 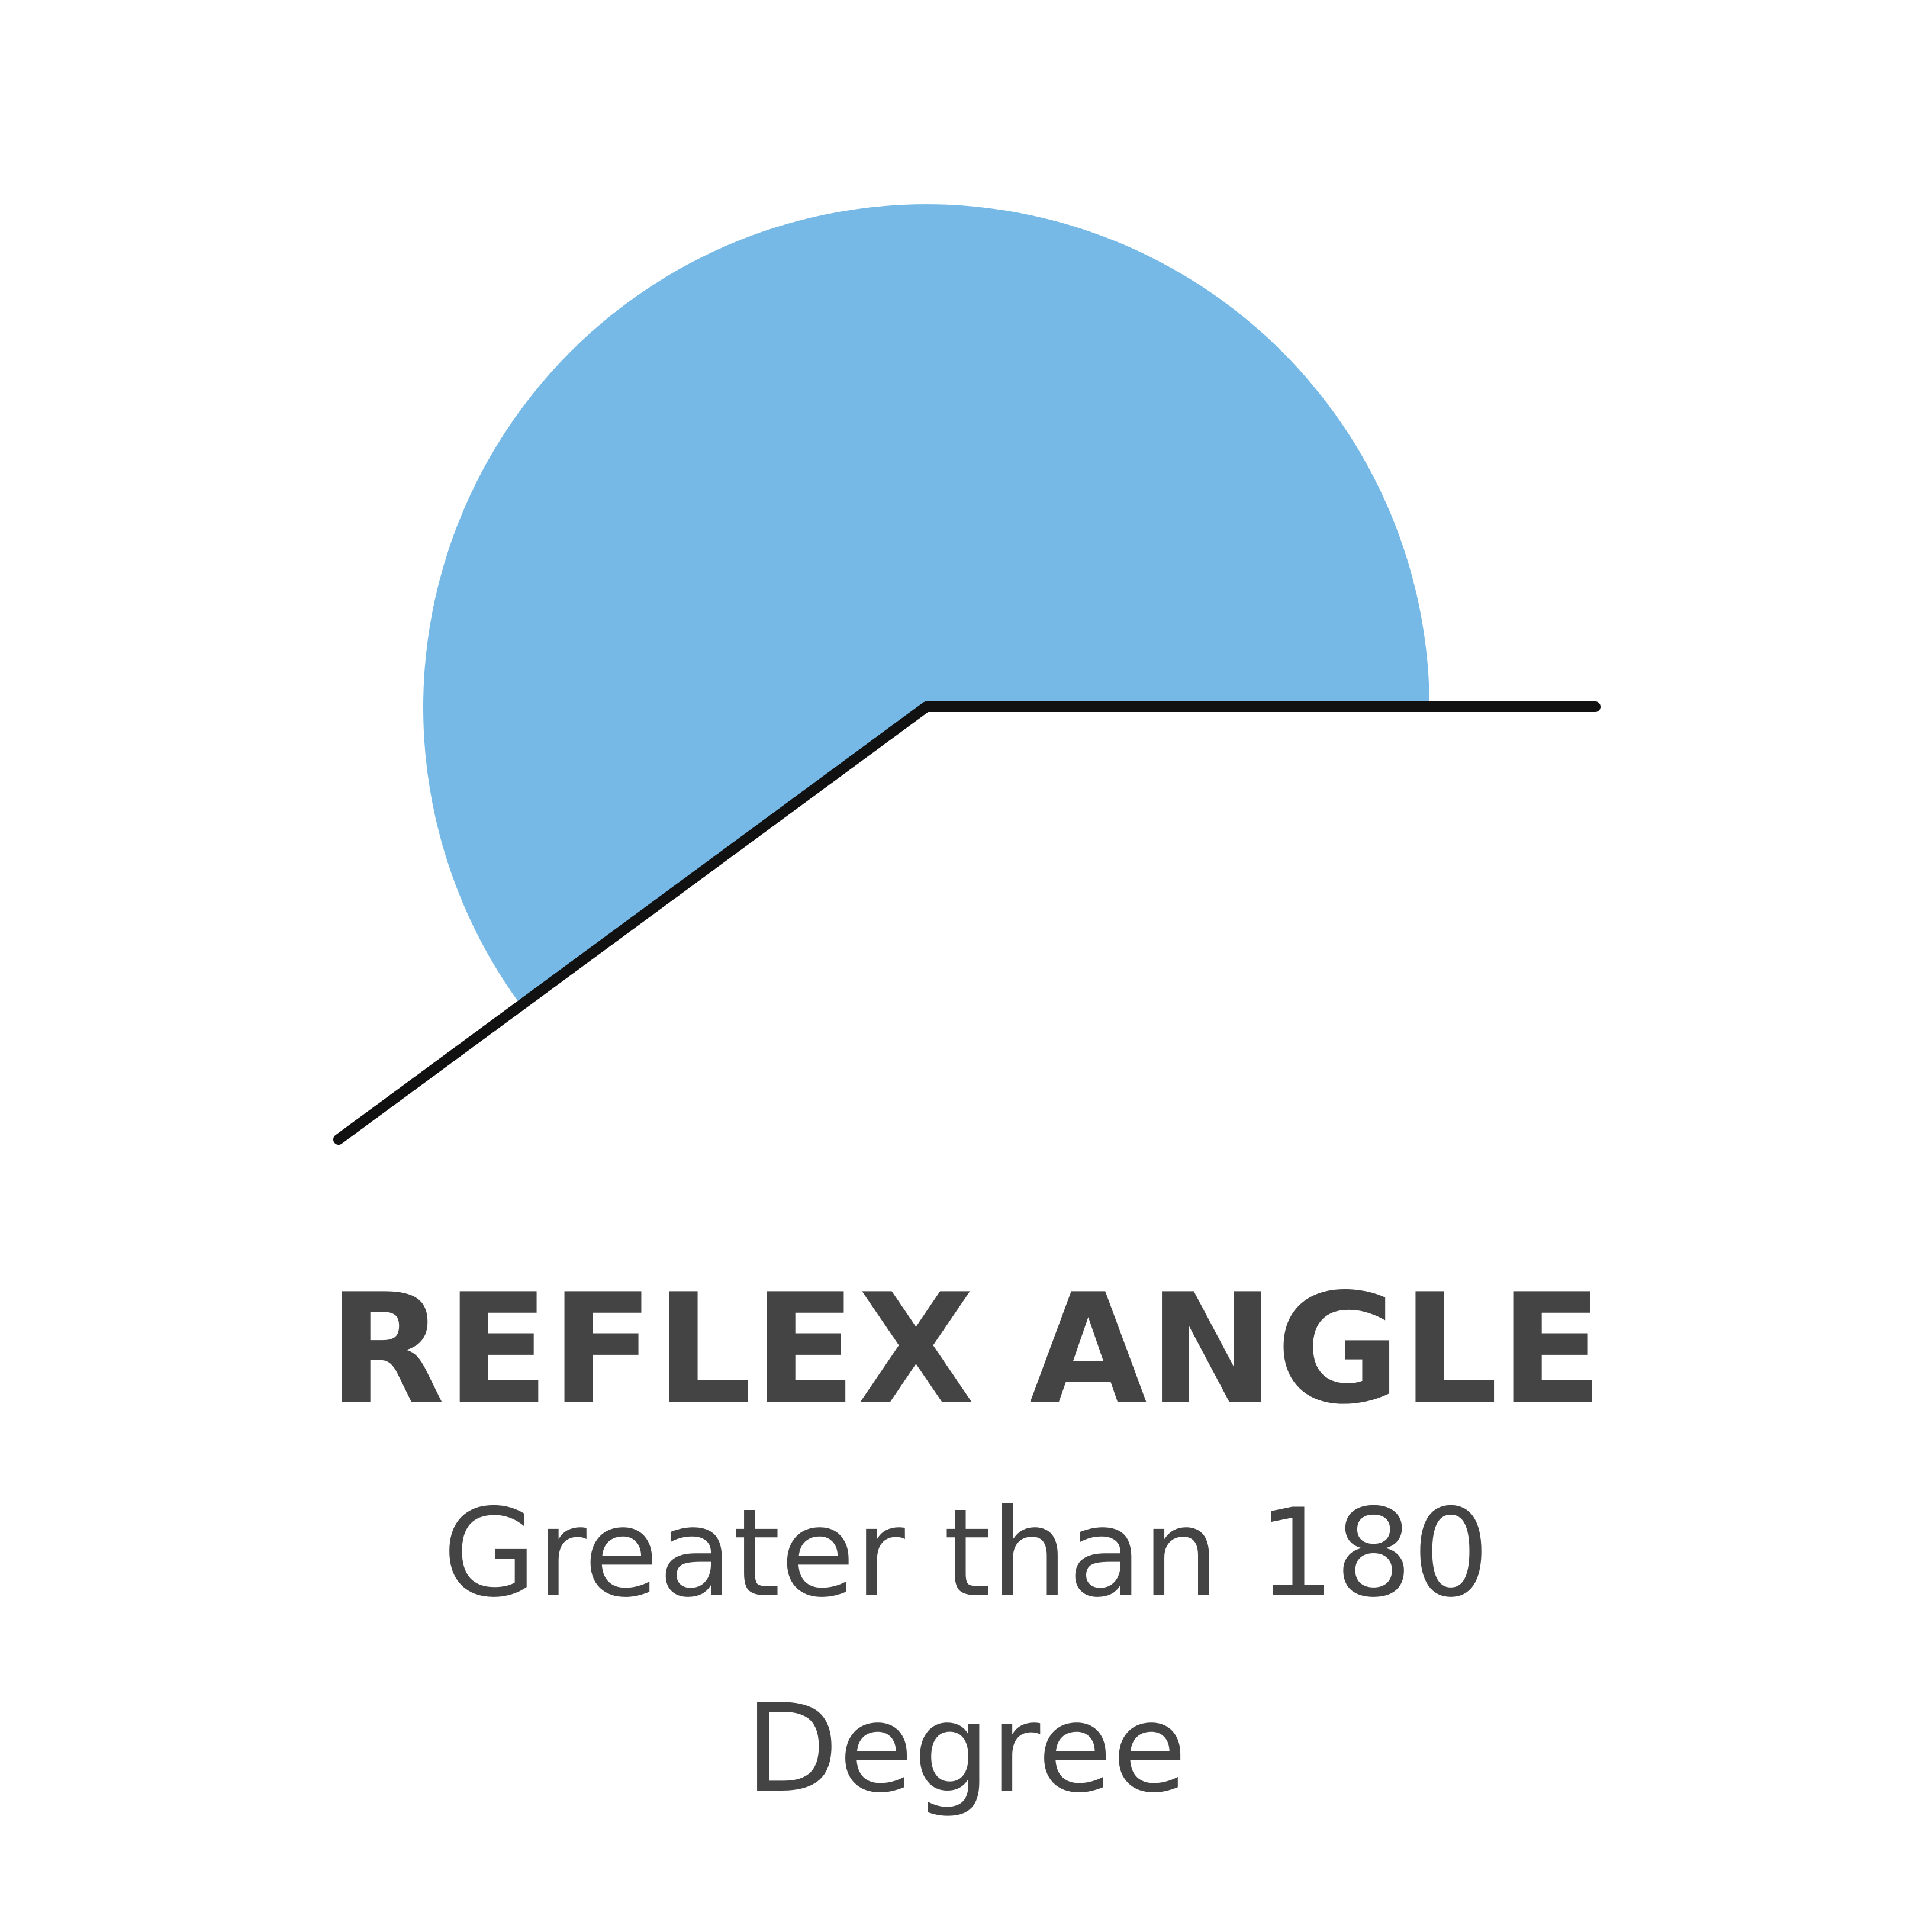 What do you see at coordinates (966, 1750) in the screenshot?
I see `angle-description-line-2: Degree` at bounding box center [966, 1750].